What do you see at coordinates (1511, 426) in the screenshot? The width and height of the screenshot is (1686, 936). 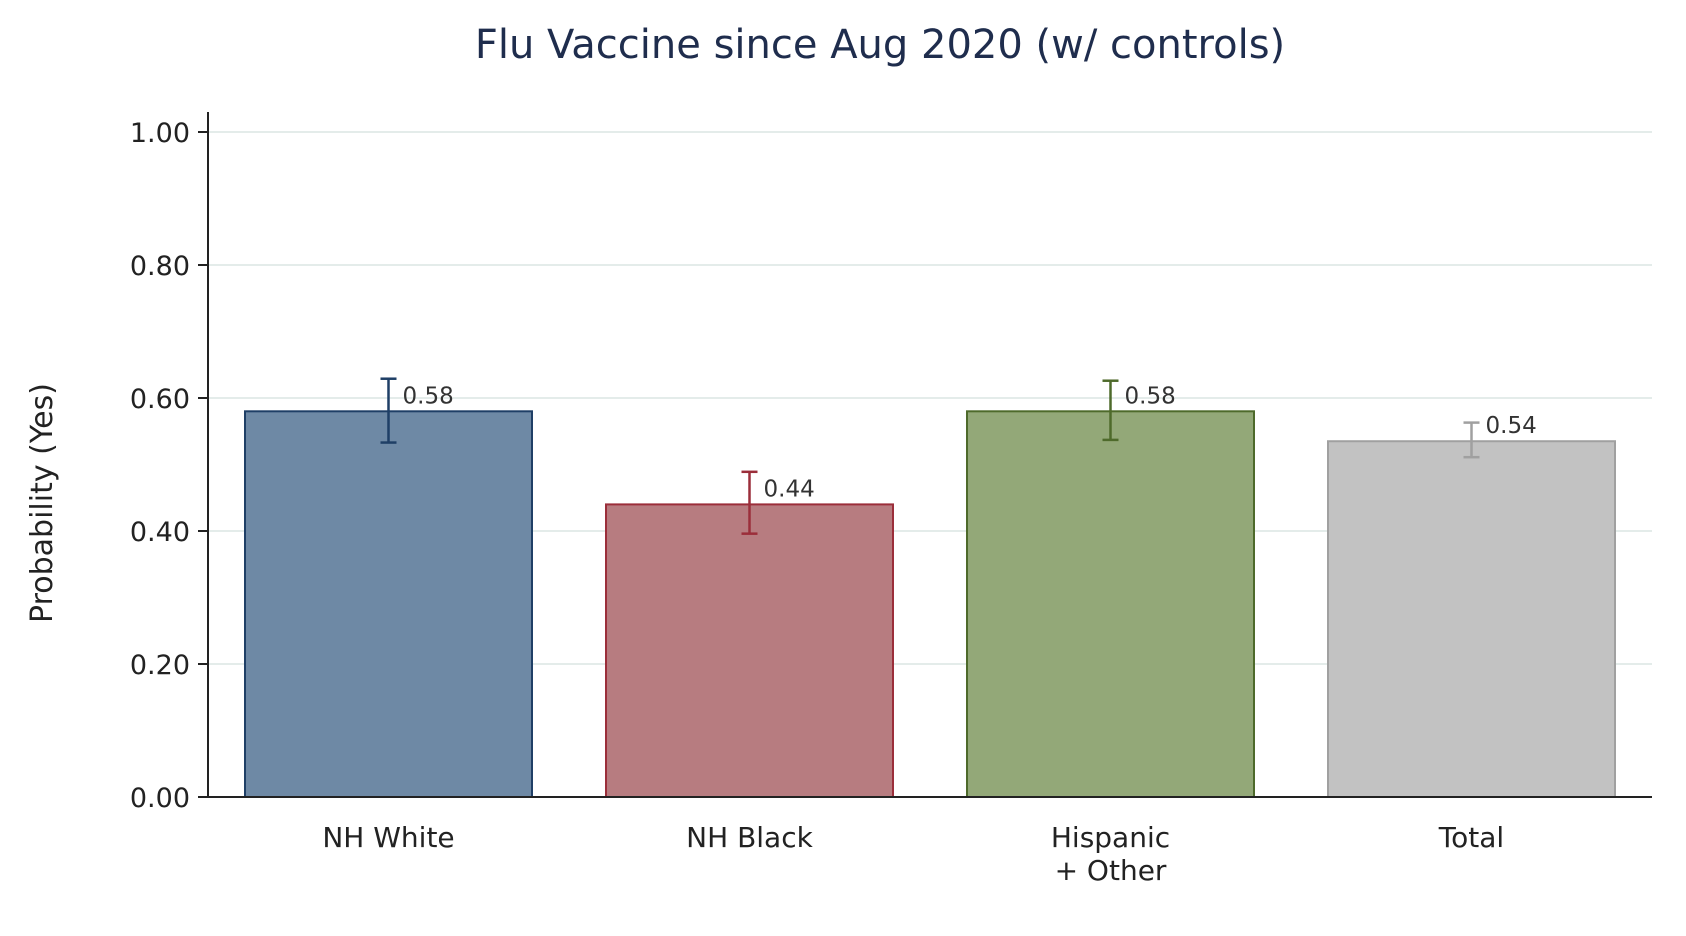 I see `data-label: 0.54` at bounding box center [1511, 426].